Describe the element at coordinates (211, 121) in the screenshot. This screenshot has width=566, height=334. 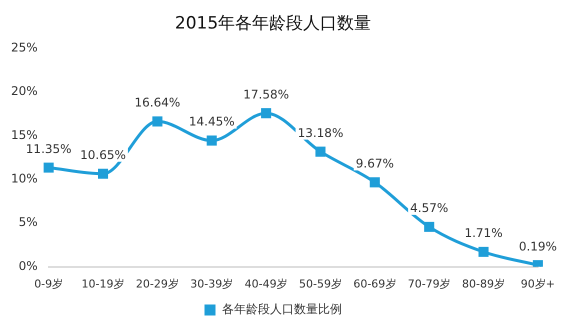
I see `data-label: 14.45%` at that location.